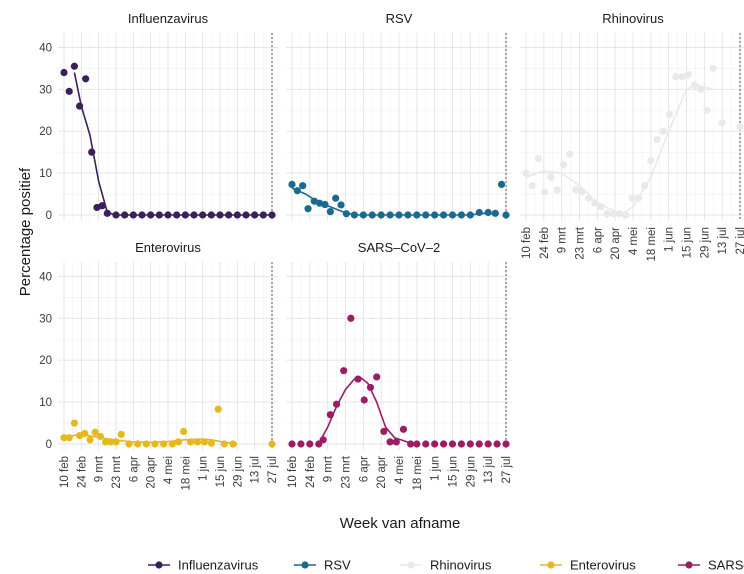 The image size is (744, 574). I want to click on y-tick-label: 20, so click(45, 361).